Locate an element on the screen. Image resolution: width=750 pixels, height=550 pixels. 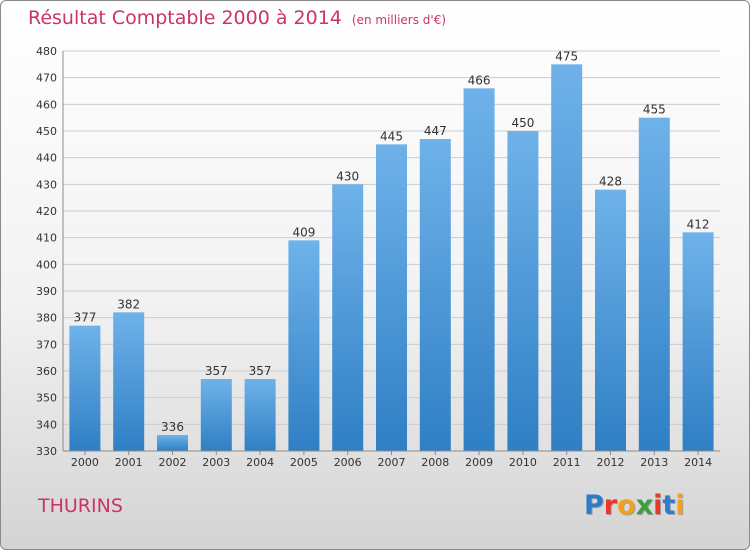
bar-value-label: 455 is located at coordinates (654, 110).